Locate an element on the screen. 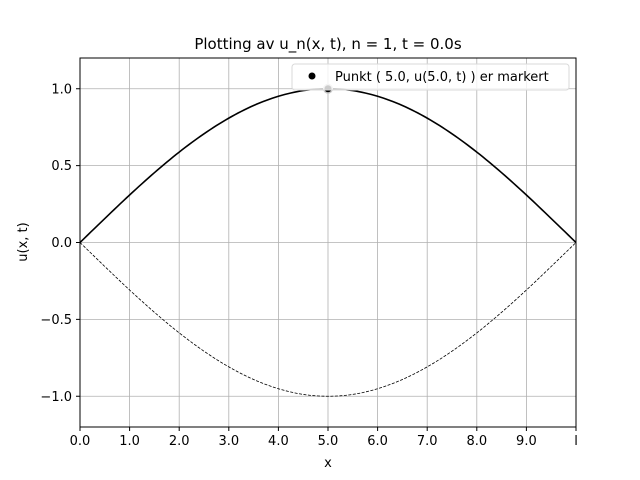 The width and height of the screenshot is (640, 480). x-tick-label-0: 0.0 is located at coordinates (80, 441).